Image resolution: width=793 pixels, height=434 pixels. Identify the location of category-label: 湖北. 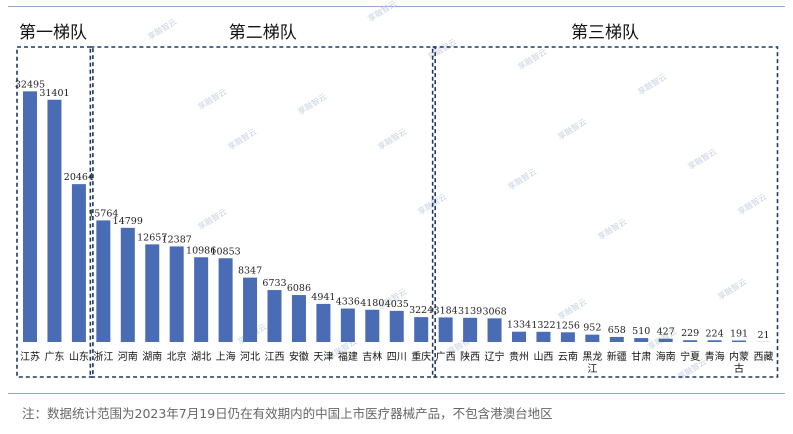
(201, 357).